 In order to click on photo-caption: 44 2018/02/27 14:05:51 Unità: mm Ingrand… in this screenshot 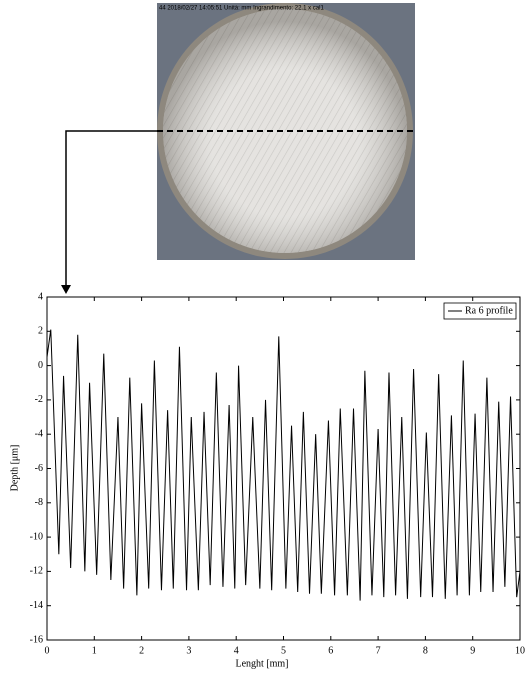, I will do `click(241, 9)`.